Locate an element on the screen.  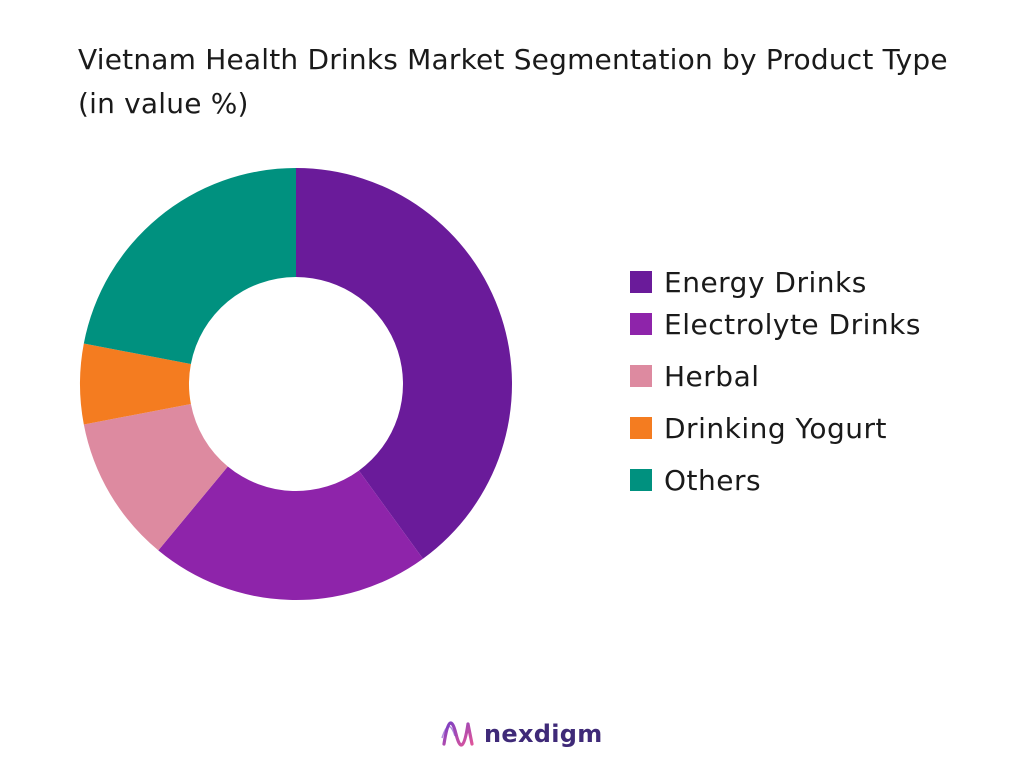
legend-item-electrolyte-drinks: Electrolyte Drinks is located at coordinates (775, 324).